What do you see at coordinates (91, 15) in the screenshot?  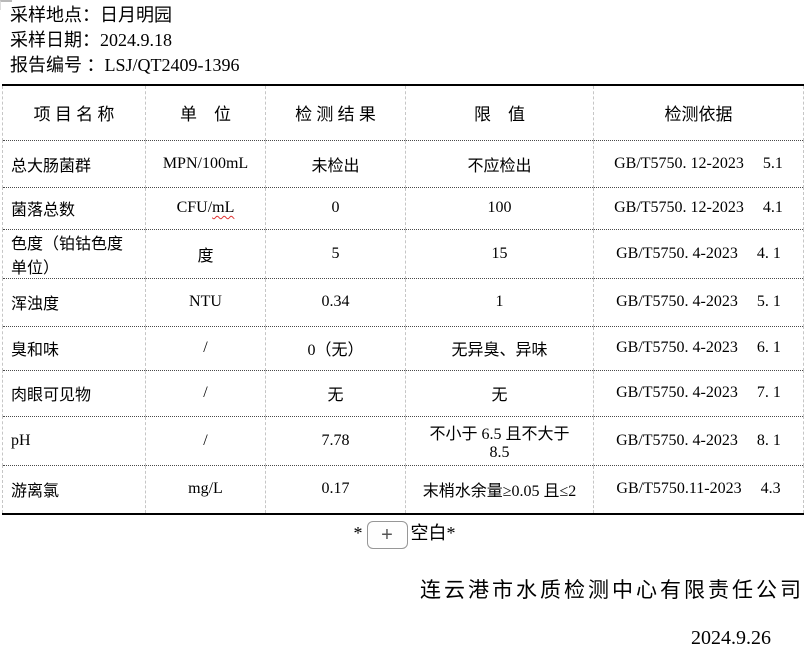 I see `sampling-location-line: 采样地点：日月明园` at bounding box center [91, 15].